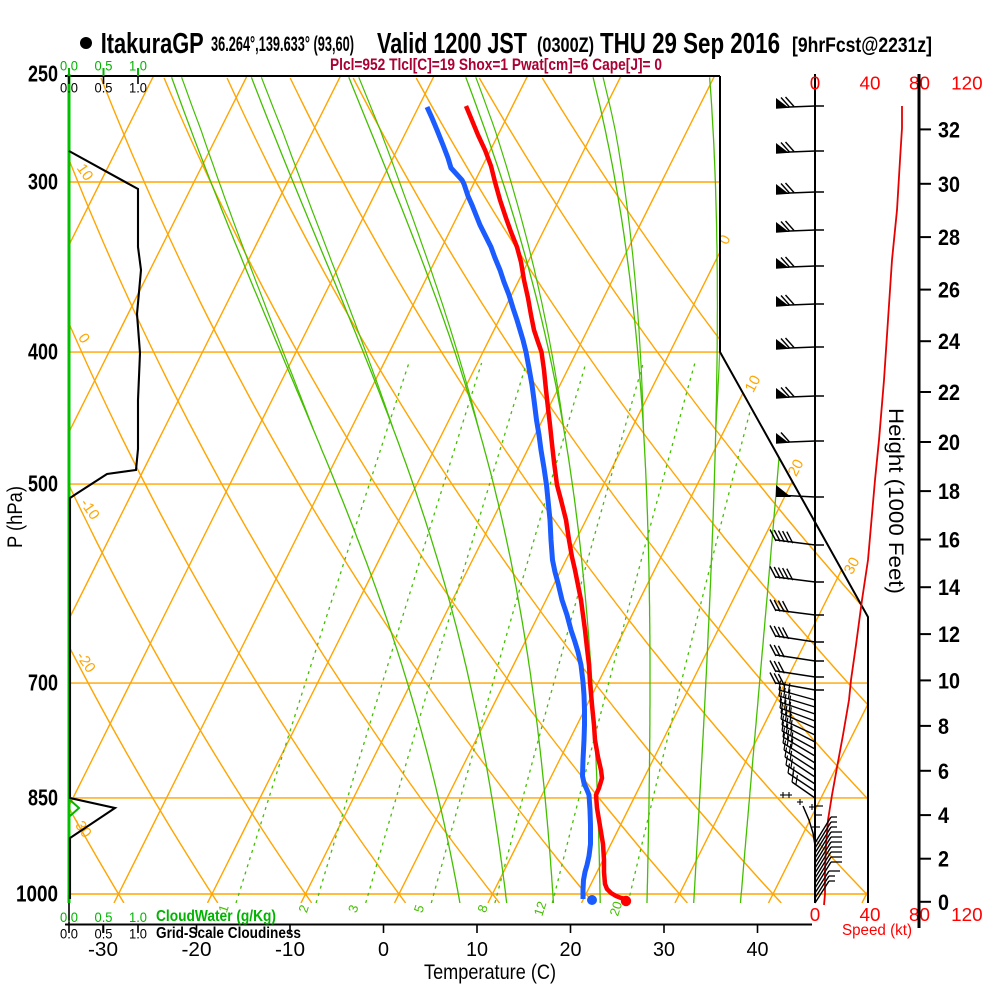  I want to click on svg-text: 6, so click(943, 771).